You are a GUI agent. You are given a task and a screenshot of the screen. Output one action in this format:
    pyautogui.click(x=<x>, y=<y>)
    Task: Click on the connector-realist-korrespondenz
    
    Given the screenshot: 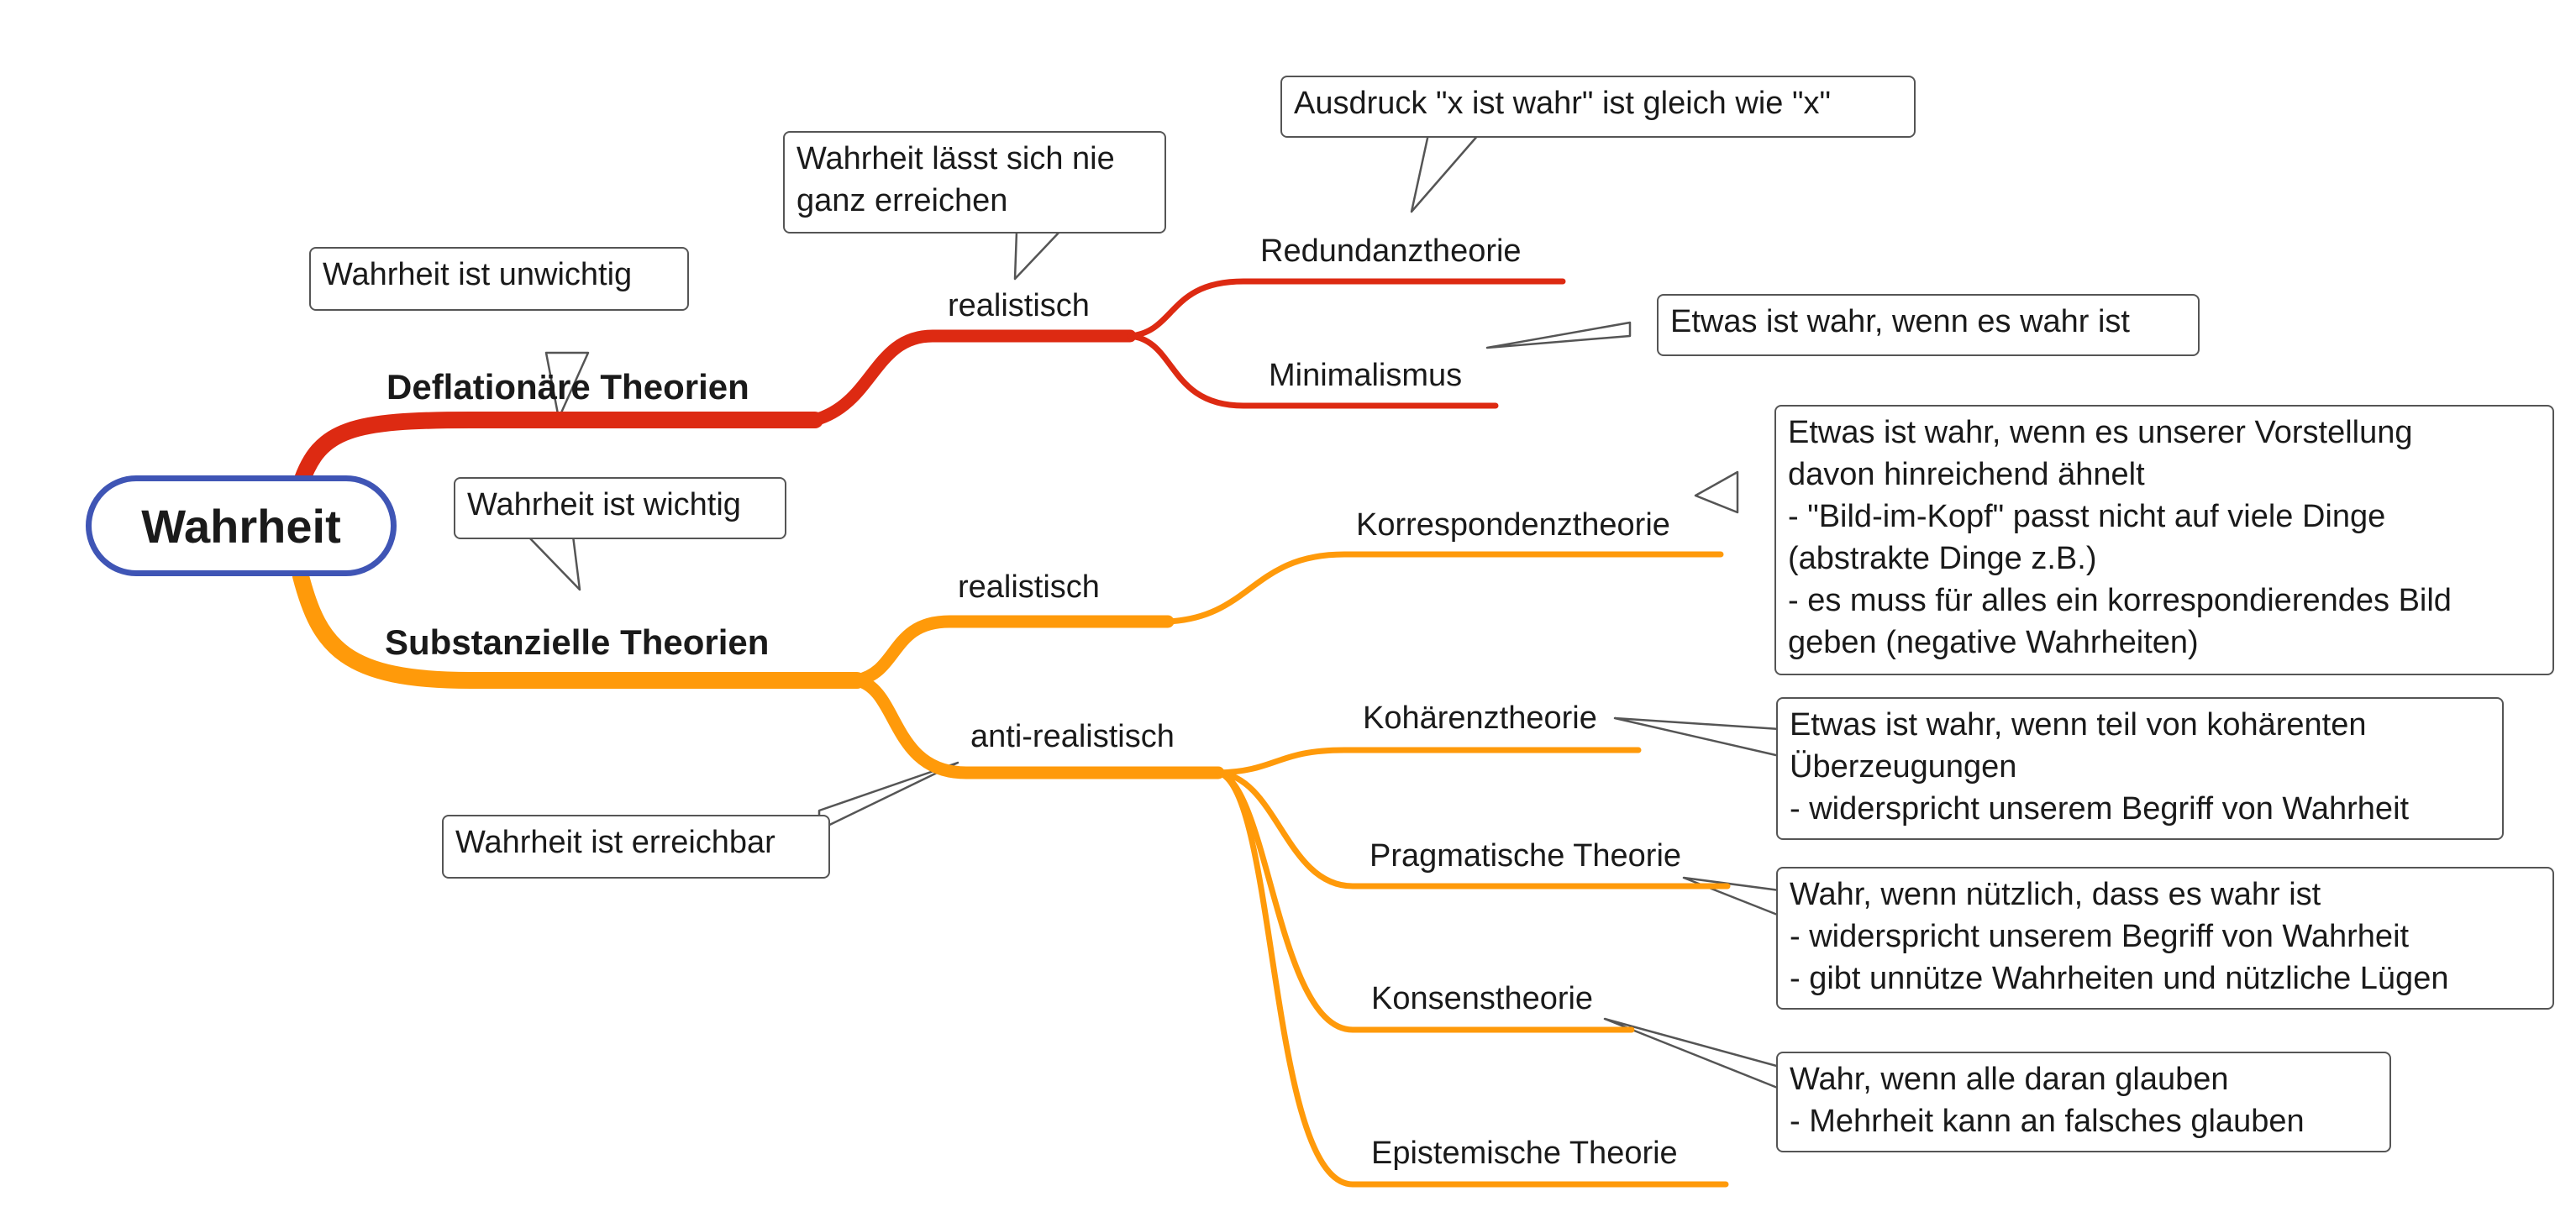 What is the action you would take?
    pyautogui.click(x=1444, y=588)
    